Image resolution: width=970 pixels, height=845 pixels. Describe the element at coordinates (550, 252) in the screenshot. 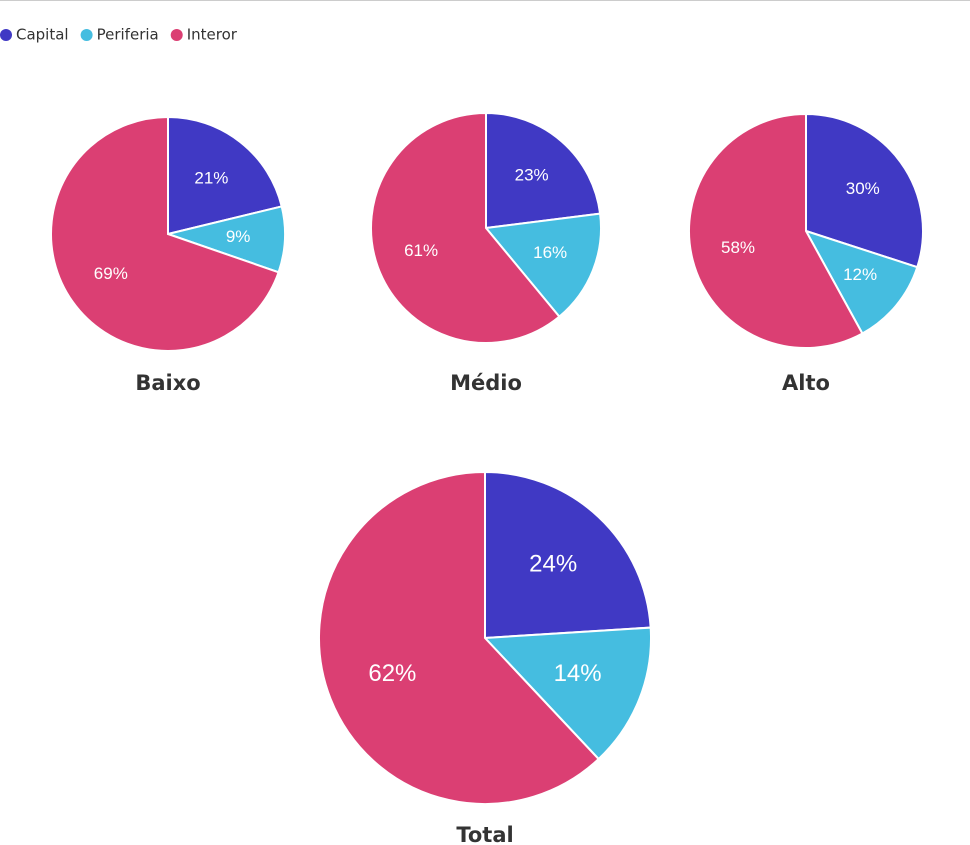

I see `value-label: 16%` at that location.